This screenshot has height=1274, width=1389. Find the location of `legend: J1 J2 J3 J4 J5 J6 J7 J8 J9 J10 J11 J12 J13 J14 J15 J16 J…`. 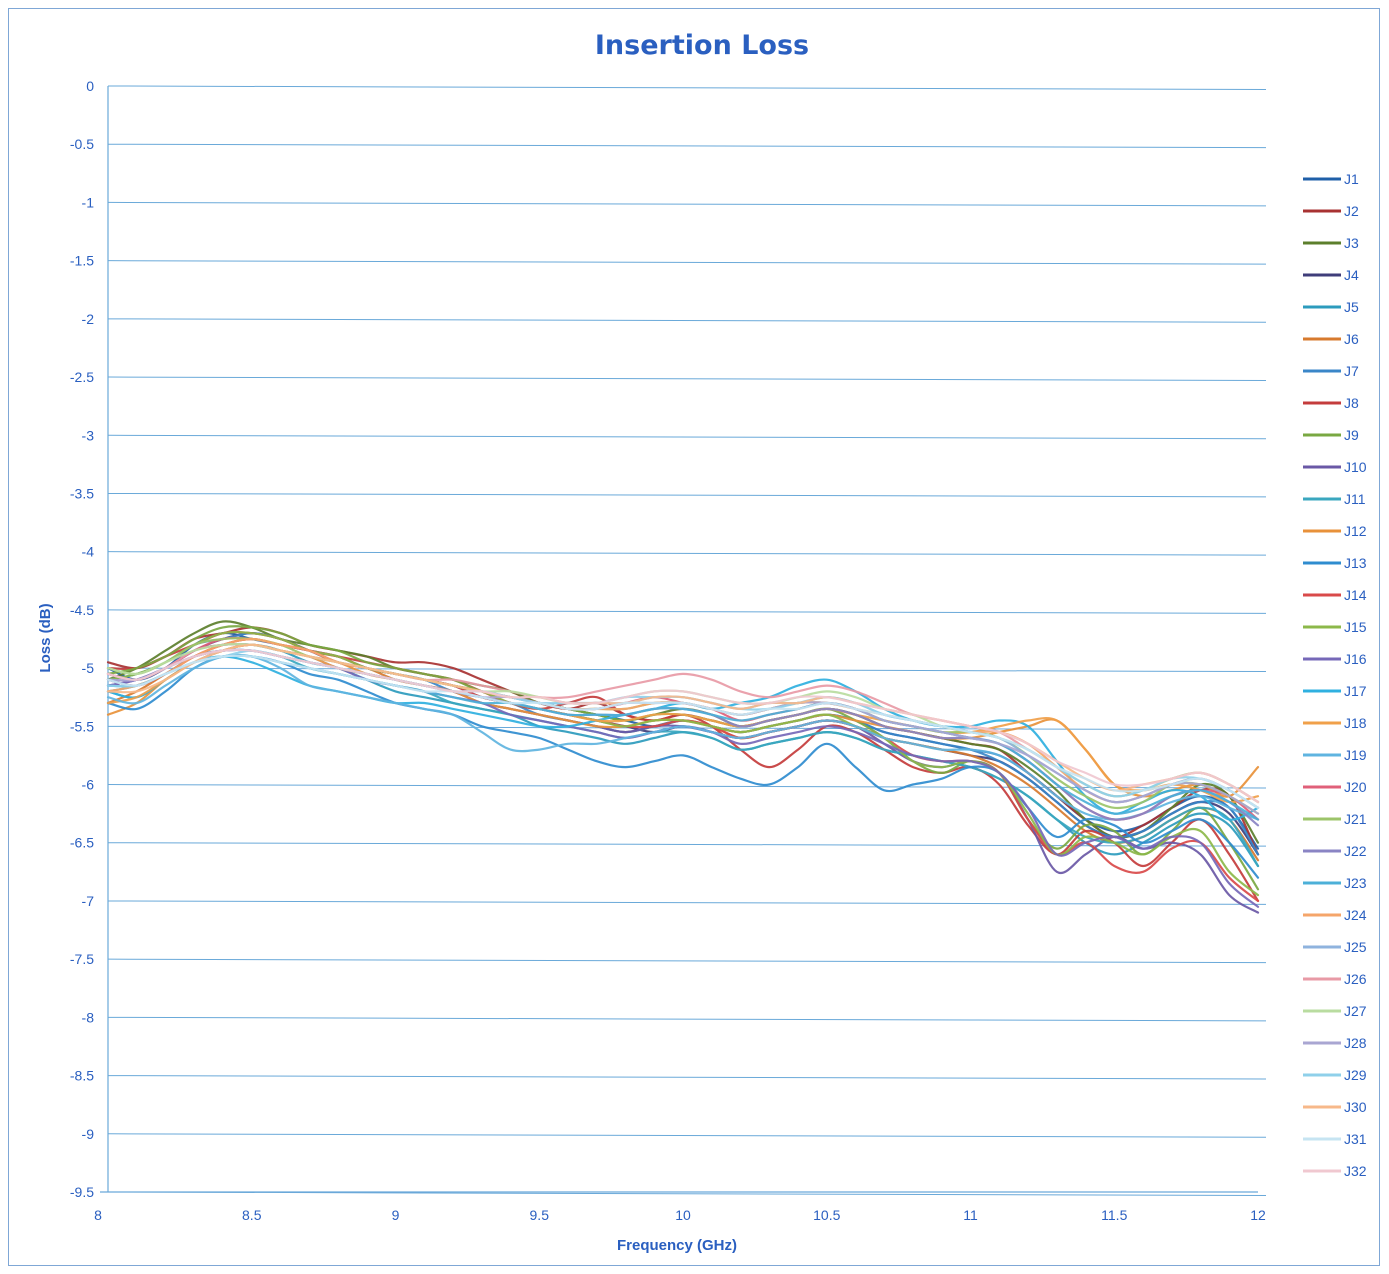

legend: J1 J2 J3 J4 J5 J6 J7 J8 J9 J10 J11 J12 J13 J14 J15 J16 J… is located at coordinates (1335, 675).